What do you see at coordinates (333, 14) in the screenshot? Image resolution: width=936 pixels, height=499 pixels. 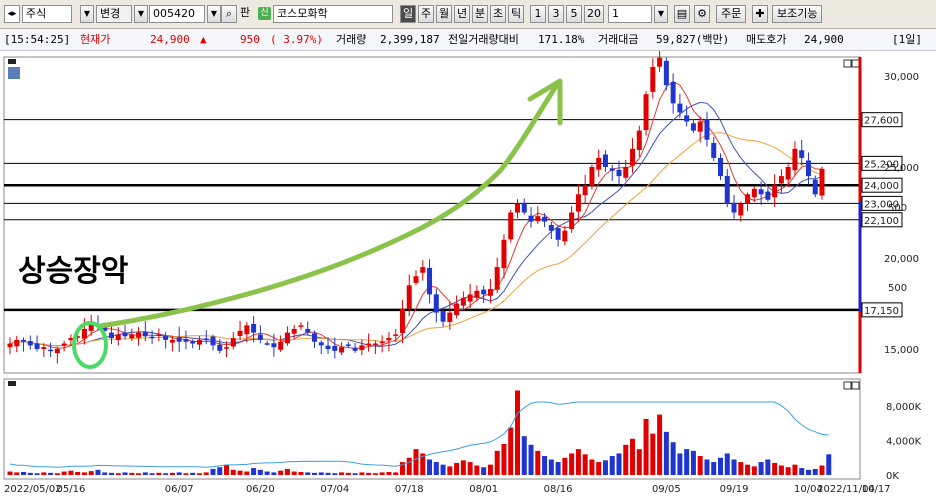 I see `stock-name-field: 코스모화학` at bounding box center [333, 14].